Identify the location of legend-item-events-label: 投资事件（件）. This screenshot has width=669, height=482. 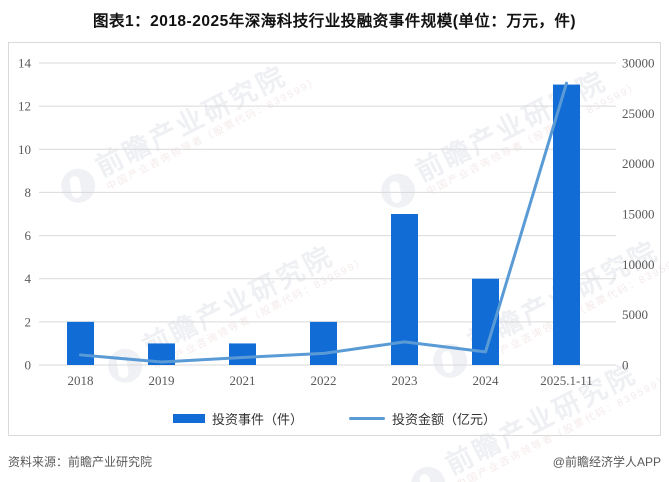
(257, 419).